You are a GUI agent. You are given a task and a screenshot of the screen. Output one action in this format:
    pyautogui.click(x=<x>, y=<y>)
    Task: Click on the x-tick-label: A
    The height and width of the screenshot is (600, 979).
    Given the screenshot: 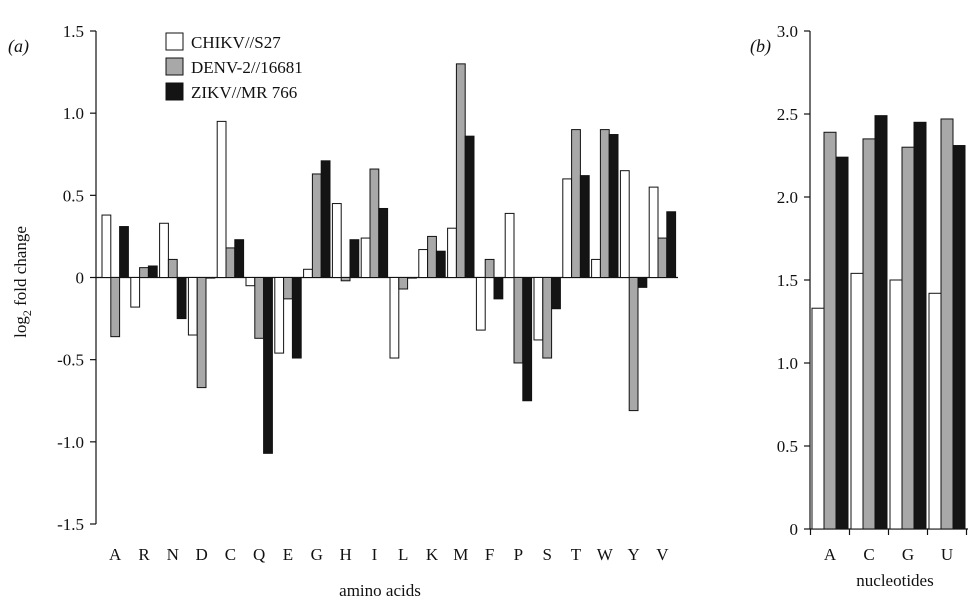 What is the action you would take?
    pyautogui.click(x=830, y=554)
    